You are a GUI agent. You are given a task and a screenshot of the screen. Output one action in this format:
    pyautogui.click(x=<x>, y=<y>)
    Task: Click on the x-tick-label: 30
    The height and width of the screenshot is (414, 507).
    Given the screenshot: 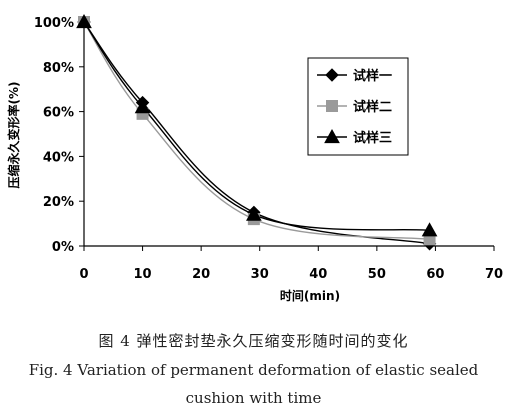 What is the action you would take?
    pyautogui.click(x=260, y=274)
    